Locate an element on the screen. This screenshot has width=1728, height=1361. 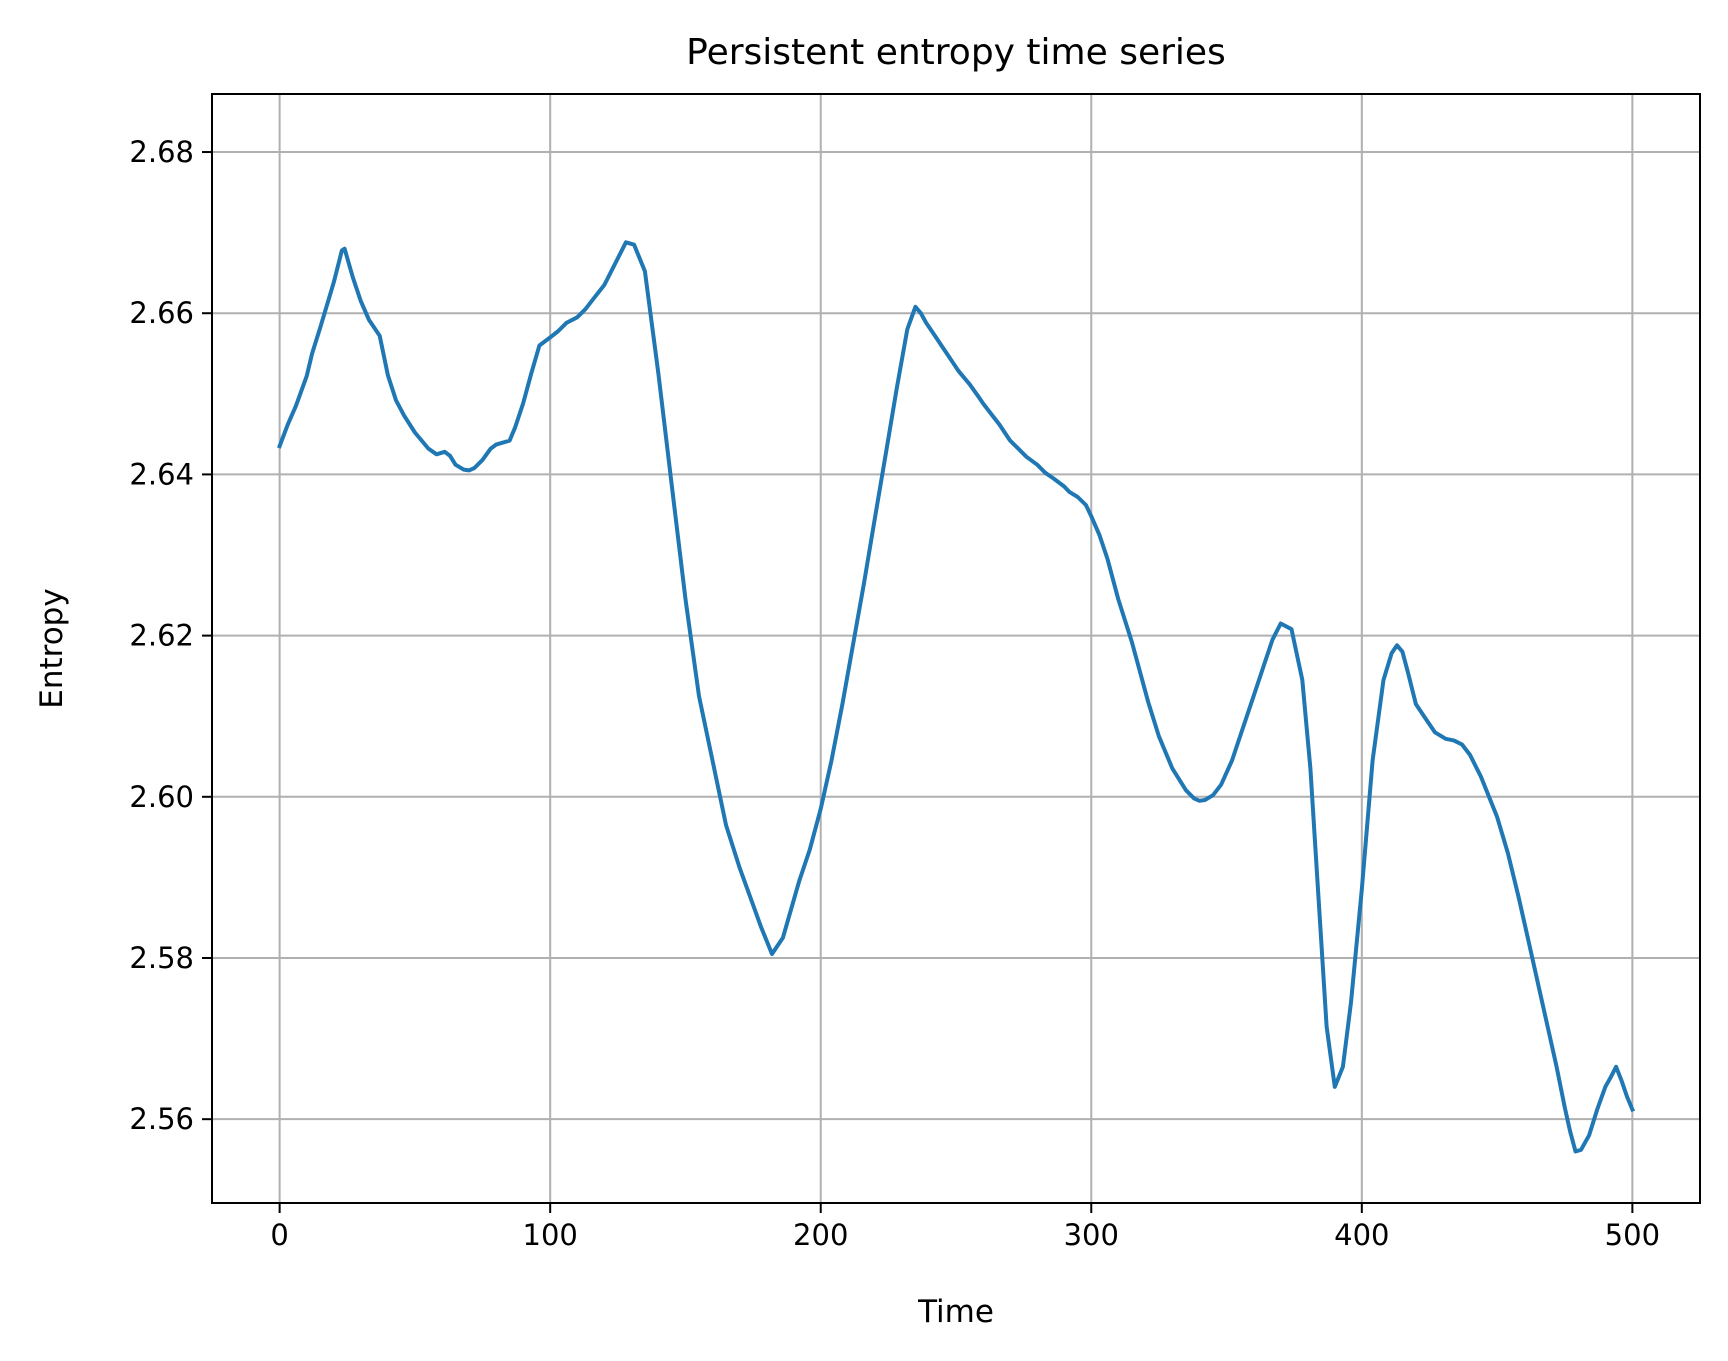
x-tick-label: 500 is located at coordinates (1632, 1235).